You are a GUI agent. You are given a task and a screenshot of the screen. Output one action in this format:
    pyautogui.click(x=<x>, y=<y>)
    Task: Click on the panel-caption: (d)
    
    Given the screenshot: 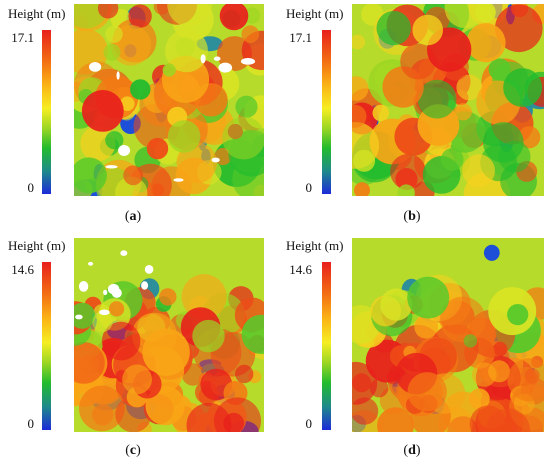 What is the action you would take?
    pyautogui.click(x=412, y=450)
    